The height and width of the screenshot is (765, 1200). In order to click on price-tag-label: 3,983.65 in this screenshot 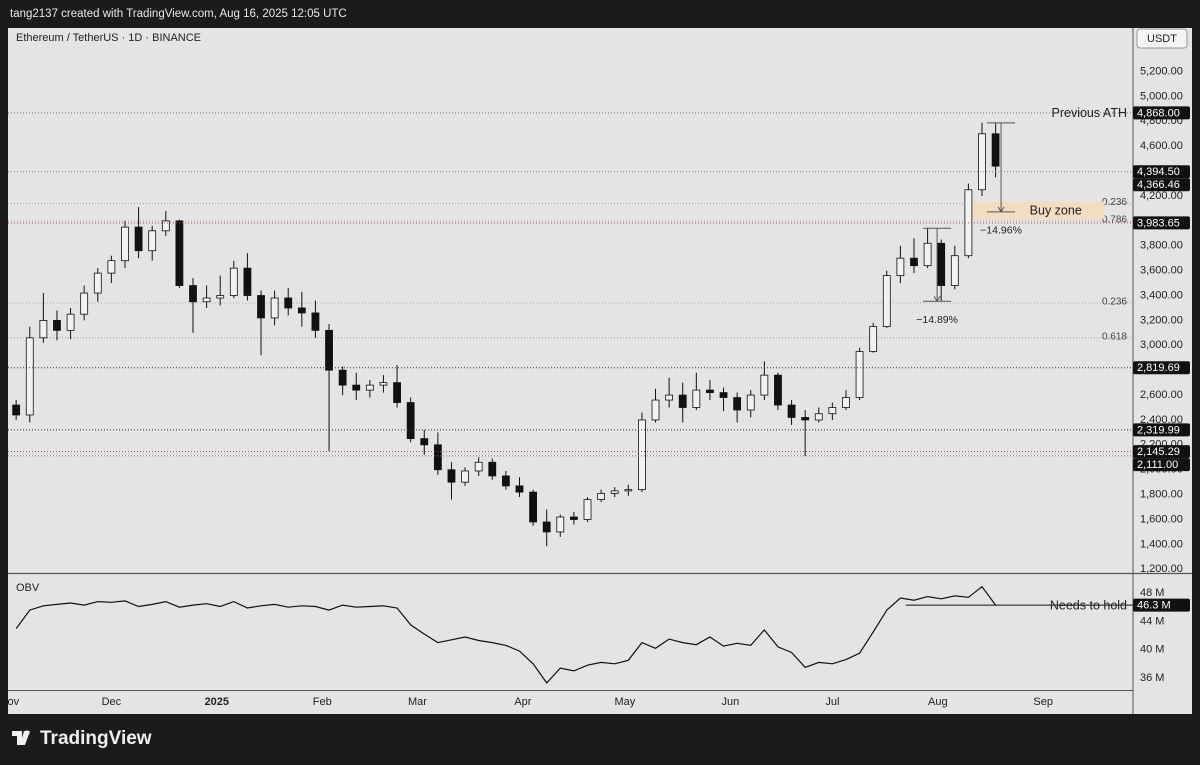, I will do `click(1158, 223)`.